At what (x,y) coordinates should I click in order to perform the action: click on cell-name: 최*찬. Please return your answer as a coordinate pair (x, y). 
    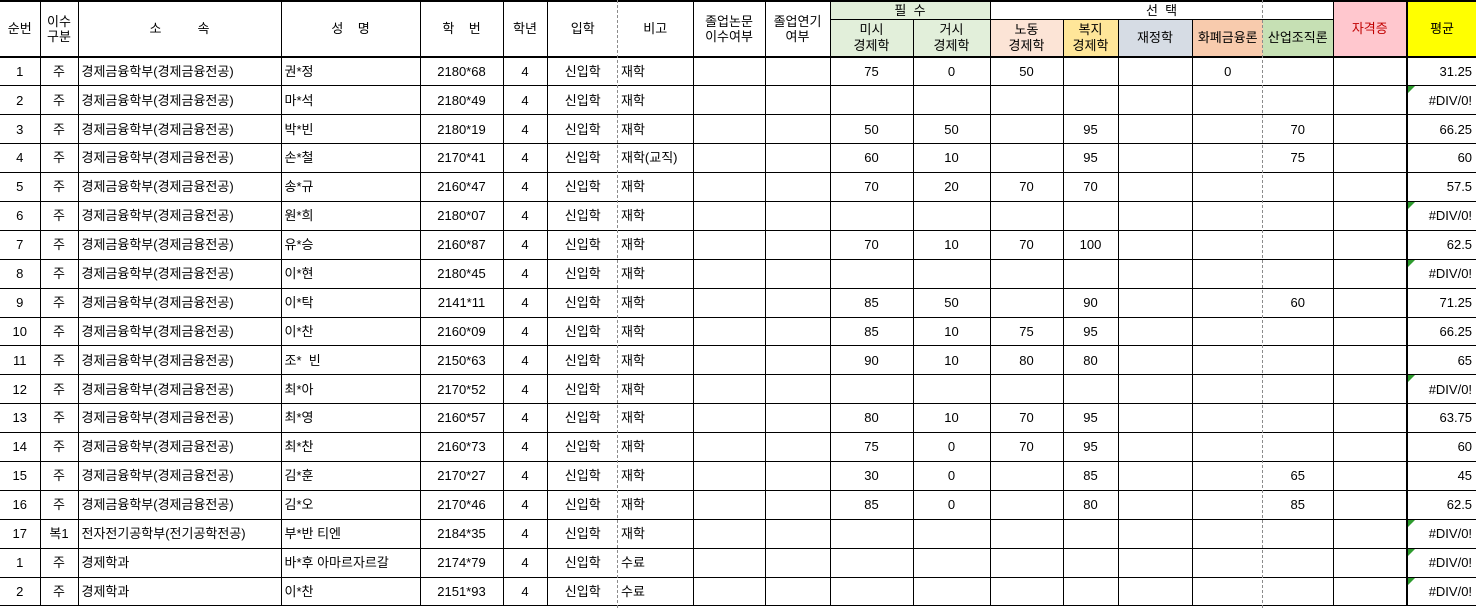
    Looking at the image, I should click on (350, 447).